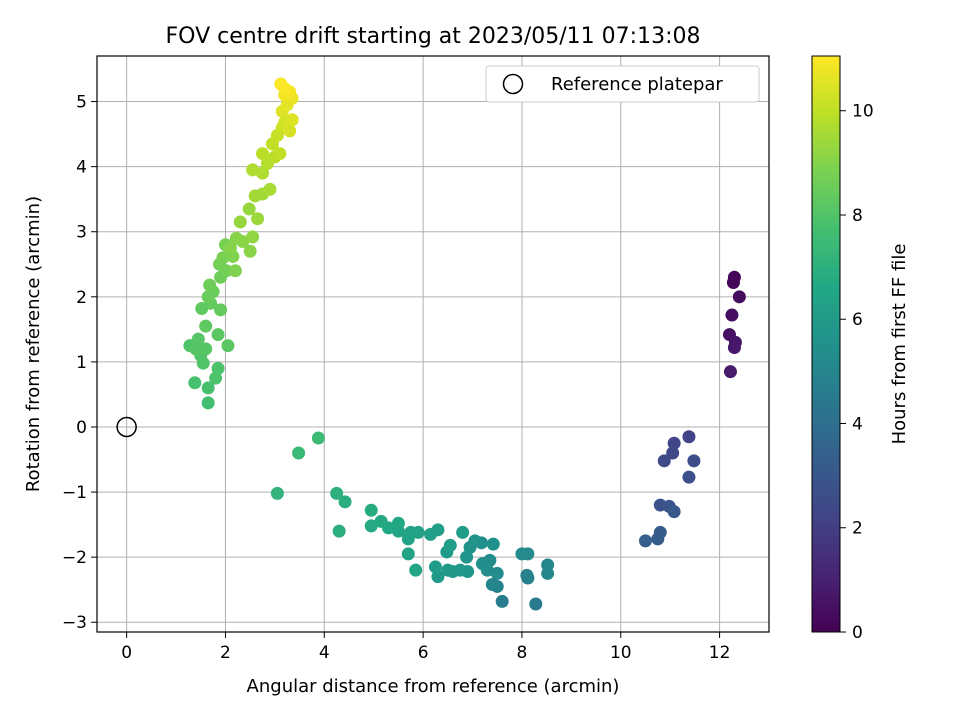 This screenshot has width=960, height=720. Describe the element at coordinates (81, 233) in the screenshot. I see `y-tick-label: 3` at that location.